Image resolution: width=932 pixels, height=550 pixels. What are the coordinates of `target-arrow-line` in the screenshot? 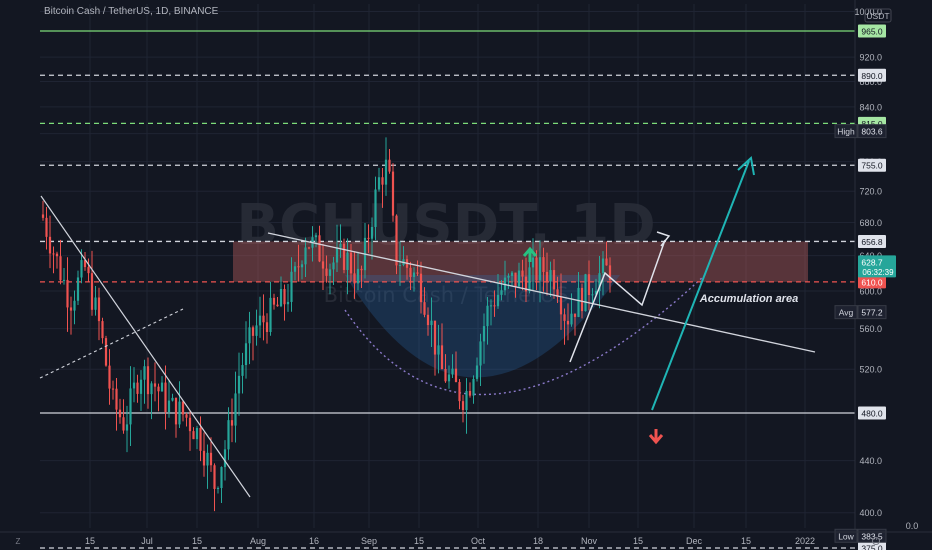 It's located at (700, 285).